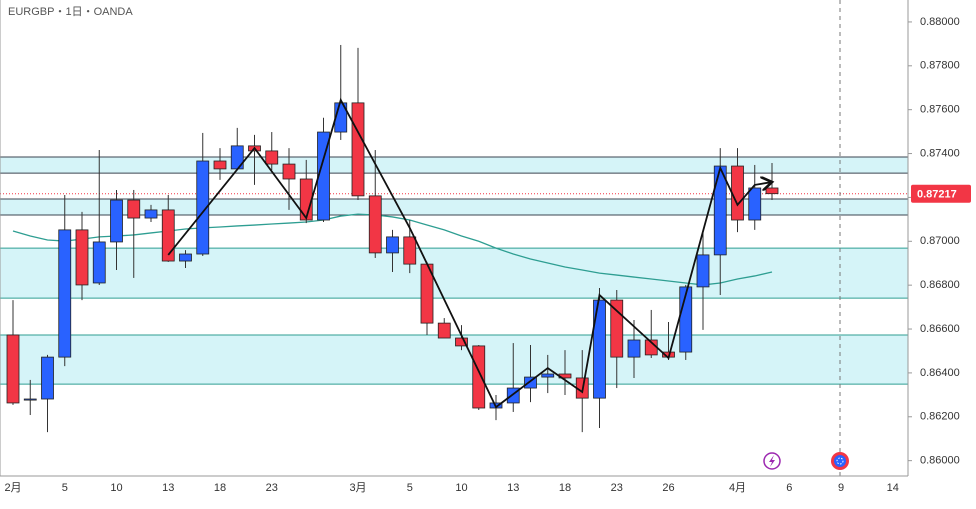  What do you see at coordinates (940, 153) in the screenshot?
I see `y-tick-label: 0.87400` at bounding box center [940, 153].